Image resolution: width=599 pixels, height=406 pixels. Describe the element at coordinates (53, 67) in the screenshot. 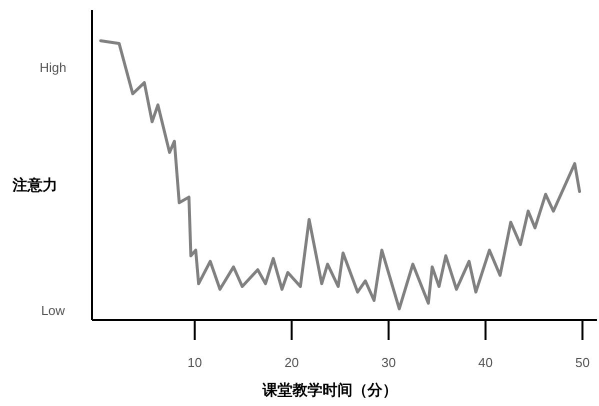

I see `text: High` at that location.